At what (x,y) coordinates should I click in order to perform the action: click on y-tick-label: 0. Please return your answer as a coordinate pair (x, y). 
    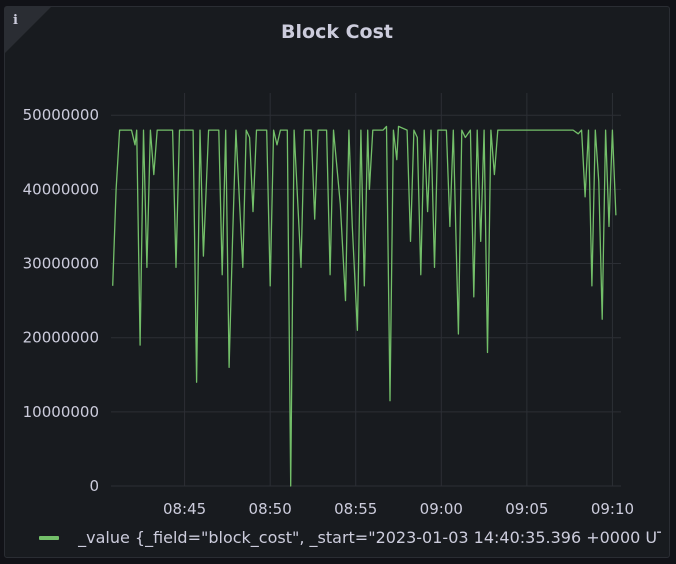
    Looking at the image, I should click on (94, 486).